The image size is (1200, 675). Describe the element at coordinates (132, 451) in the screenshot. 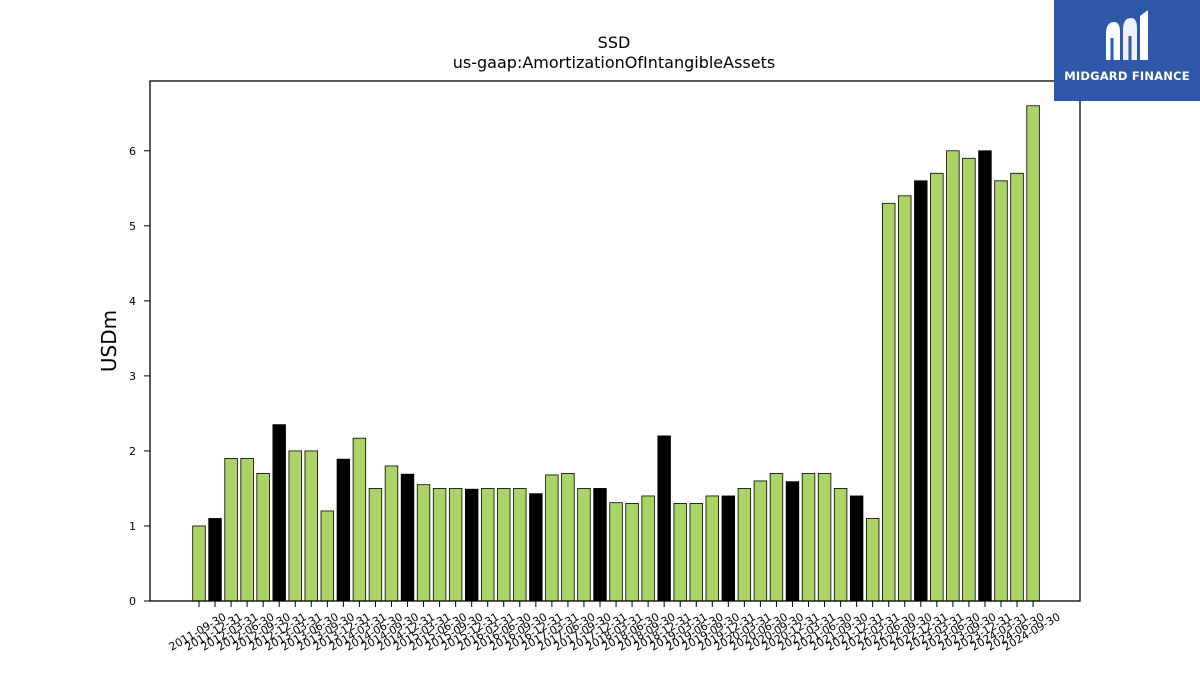

I see `y-tick-label: 2` at that location.